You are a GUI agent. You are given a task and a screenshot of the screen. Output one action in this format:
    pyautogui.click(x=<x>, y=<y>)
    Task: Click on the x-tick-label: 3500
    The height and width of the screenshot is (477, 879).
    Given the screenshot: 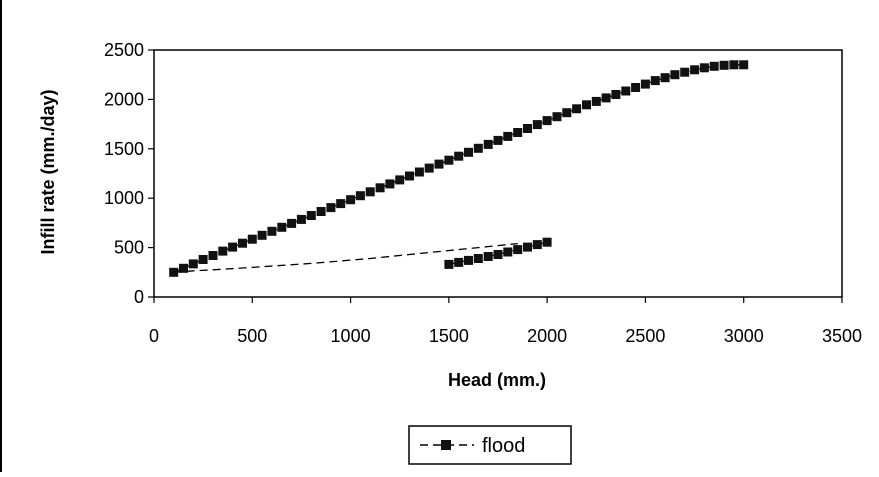 What is the action you would take?
    pyautogui.click(x=842, y=336)
    